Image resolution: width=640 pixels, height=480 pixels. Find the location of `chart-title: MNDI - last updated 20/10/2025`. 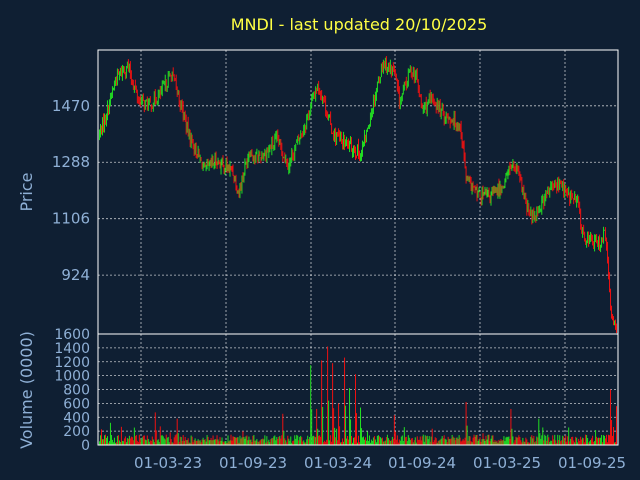

chart-title: MNDI - last updated 20/10/2025 is located at coordinates (359, 24).